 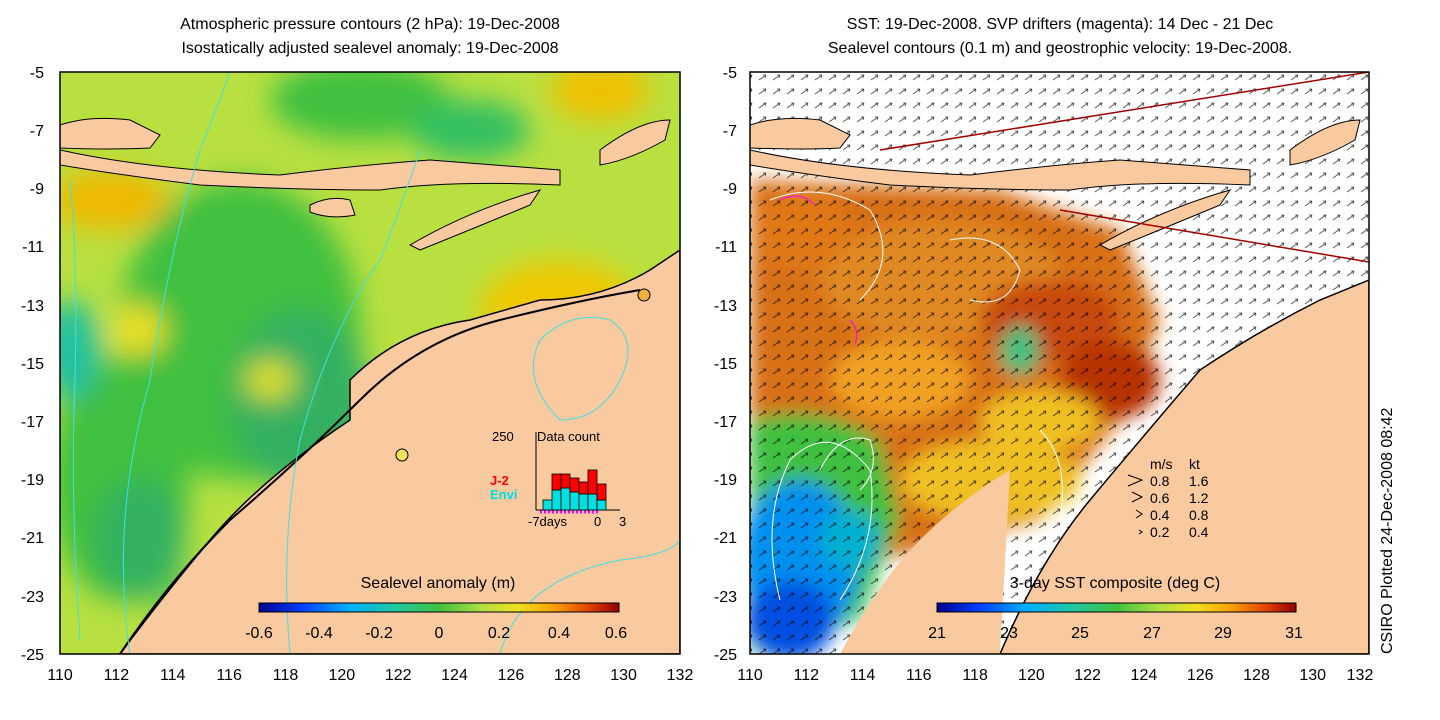 What do you see at coordinates (919, 675) in the screenshot?
I see `right-x-tick: 116` at bounding box center [919, 675].